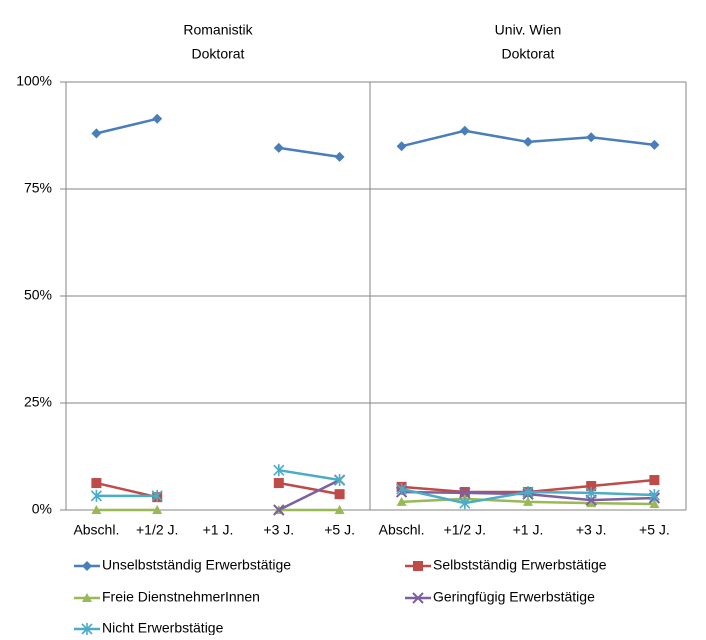  Describe the element at coordinates (196, 565) in the screenshot. I see `legend-label: Unselbstständig Erwerbstätige` at that location.